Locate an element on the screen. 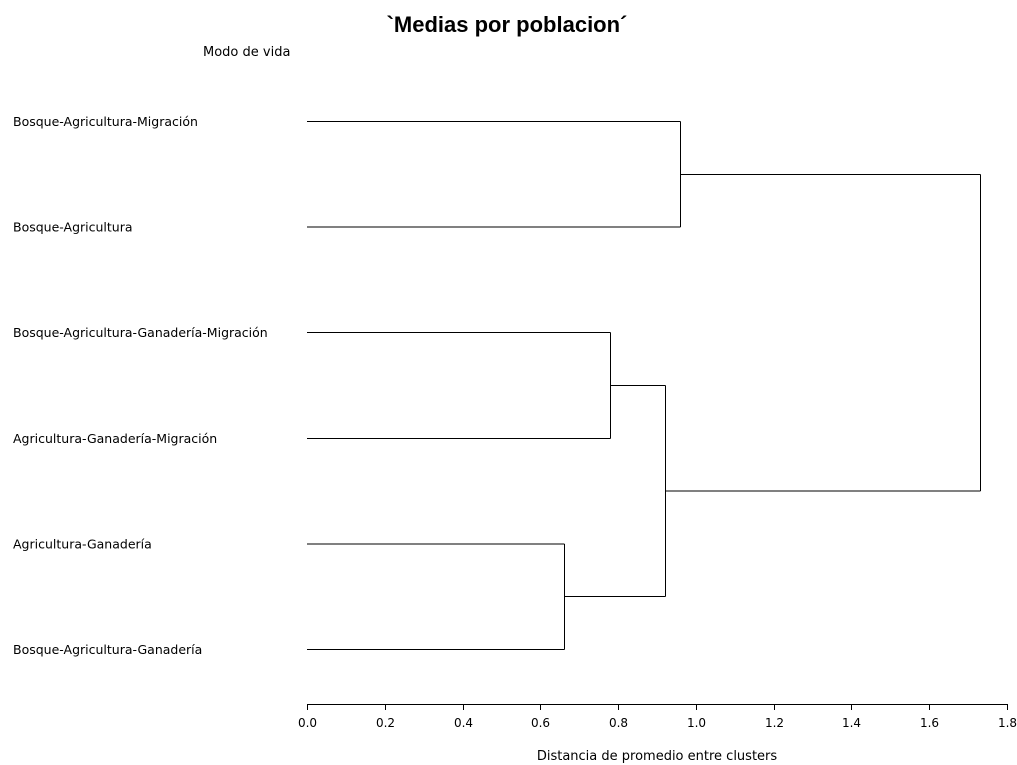  leaf-label: Bosque-Agricultura-Ganadería is located at coordinates (107, 649).